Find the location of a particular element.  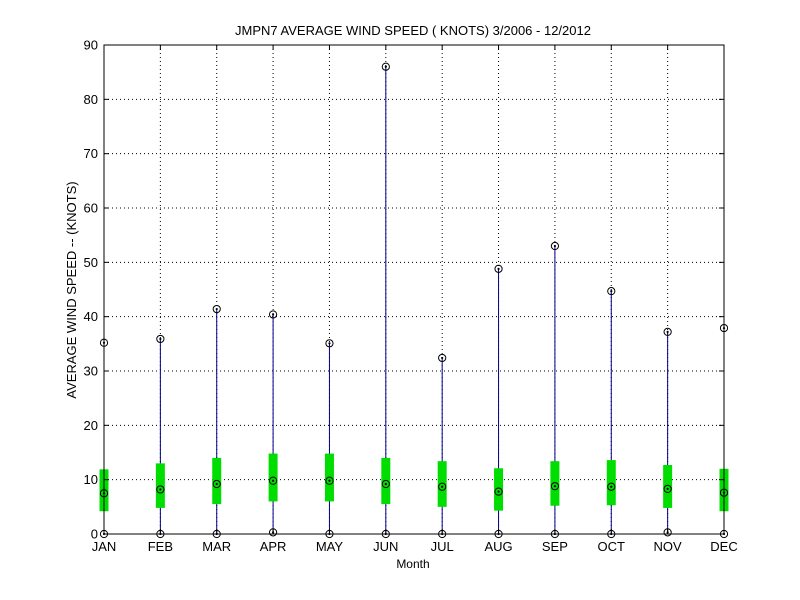

x-tick-label: JUN is located at coordinates (385, 546).